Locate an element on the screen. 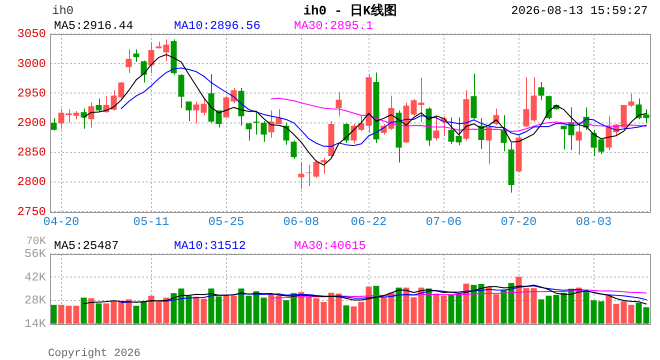 This screenshot has height=360, width=660. y-tick-label: 2900 is located at coordinates (31, 123).